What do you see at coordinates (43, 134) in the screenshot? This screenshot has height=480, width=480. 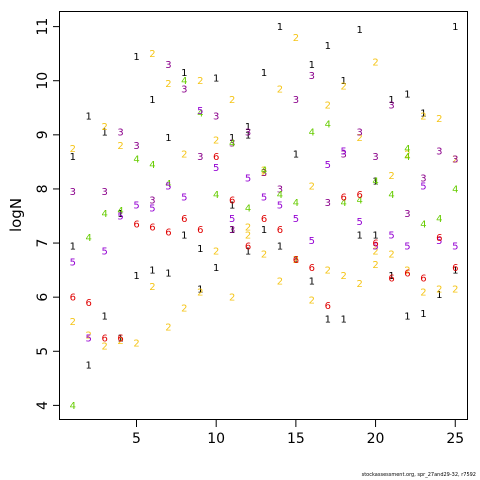 I see `y-tick-label: 9` at bounding box center [43, 134].